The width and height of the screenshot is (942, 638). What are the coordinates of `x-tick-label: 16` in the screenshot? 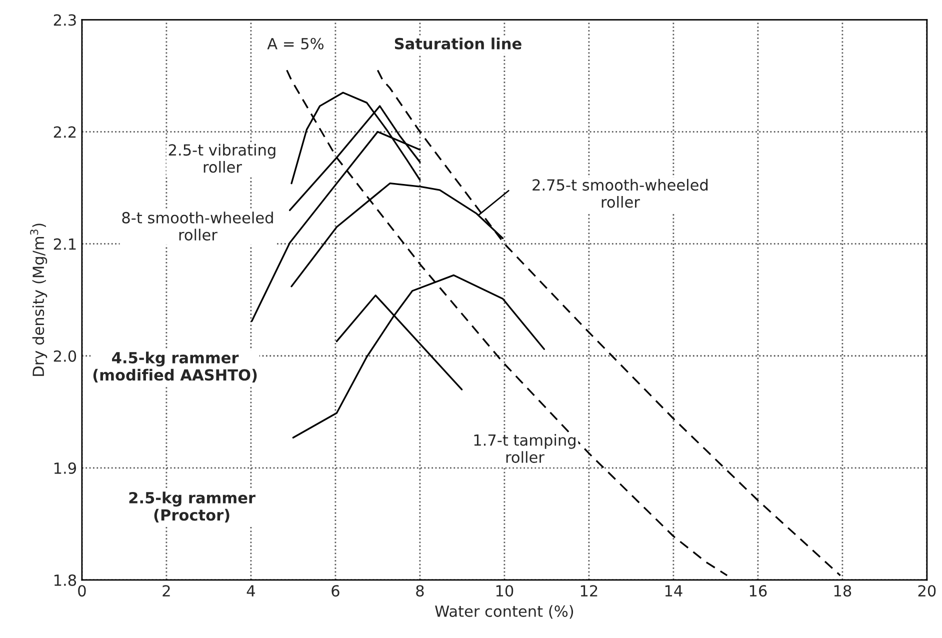 It's located at (758, 591).